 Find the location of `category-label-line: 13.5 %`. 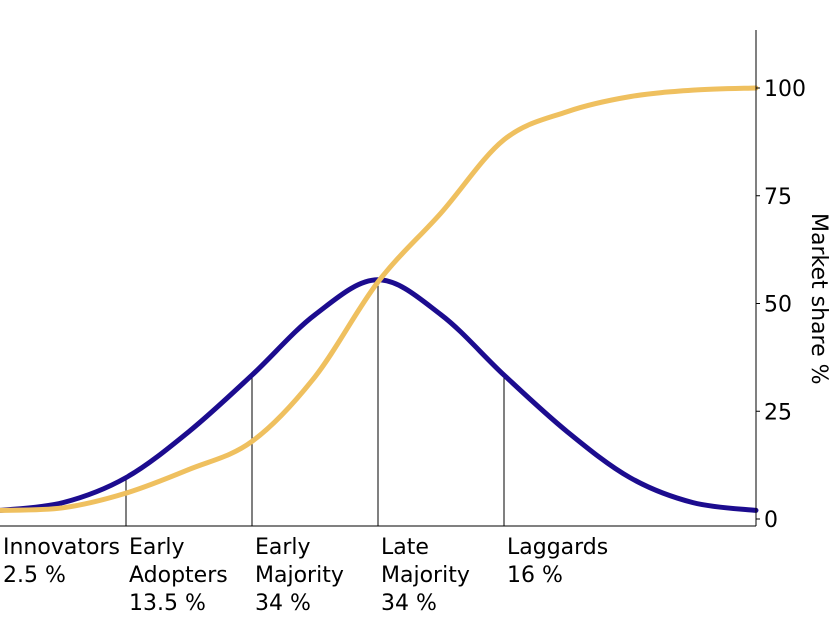

category-label-line: 13.5 % is located at coordinates (167, 603).